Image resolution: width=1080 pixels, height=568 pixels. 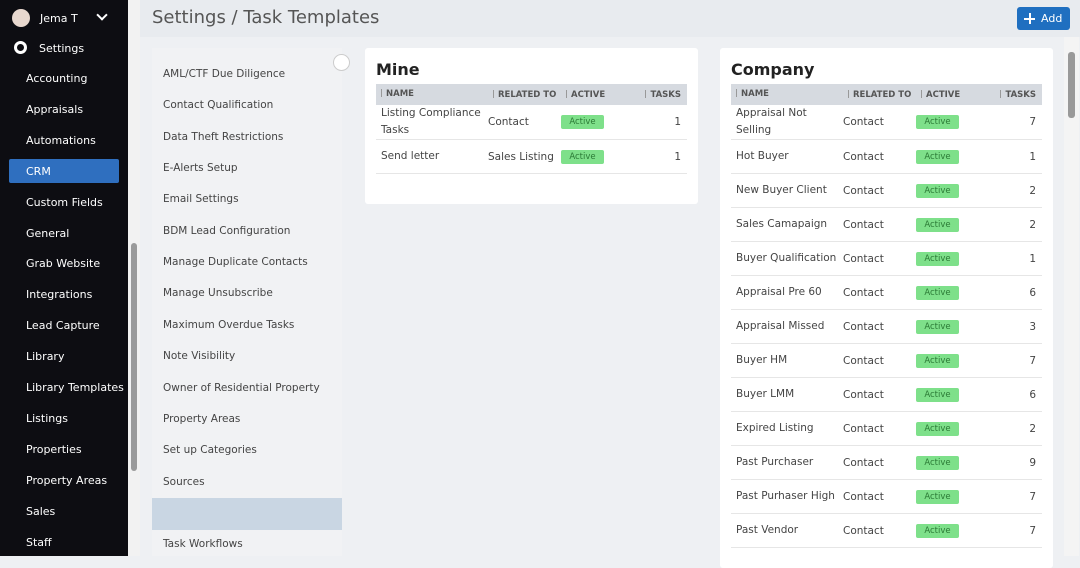 What do you see at coordinates (21, 18) in the screenshot?
I see `avatar` at bounding box center [21, 18].